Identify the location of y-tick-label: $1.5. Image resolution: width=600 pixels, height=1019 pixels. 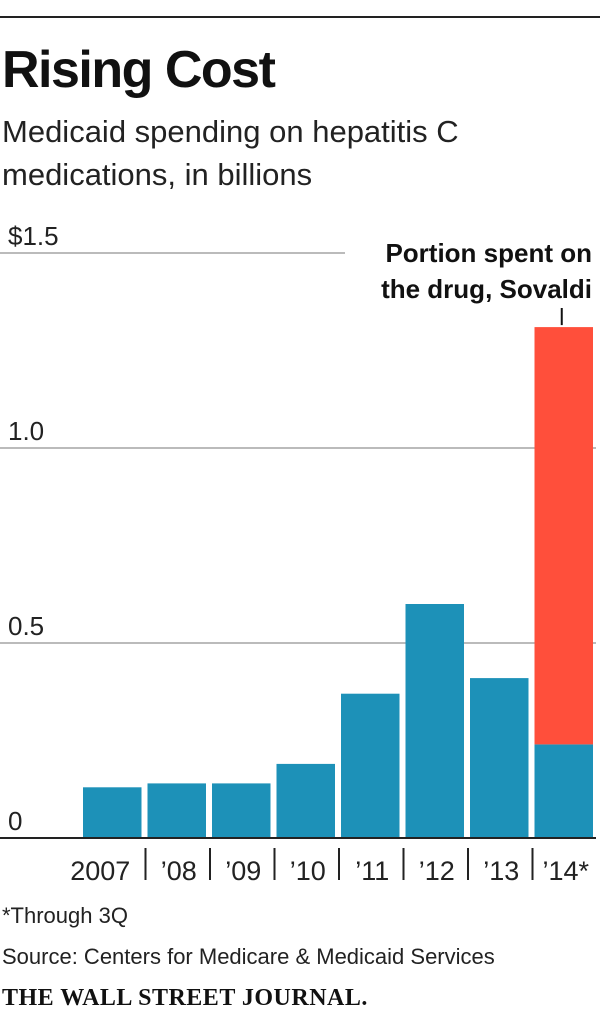
(33, 236).